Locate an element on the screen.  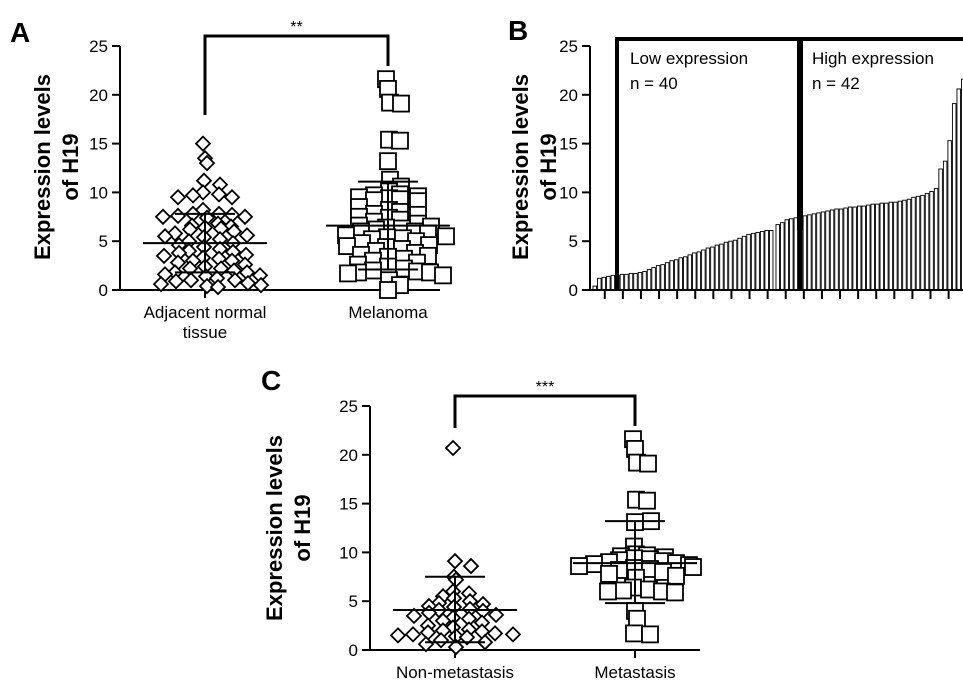
panel-c-ylabel-line1: Expression levels is located at coordinates (274, 528).